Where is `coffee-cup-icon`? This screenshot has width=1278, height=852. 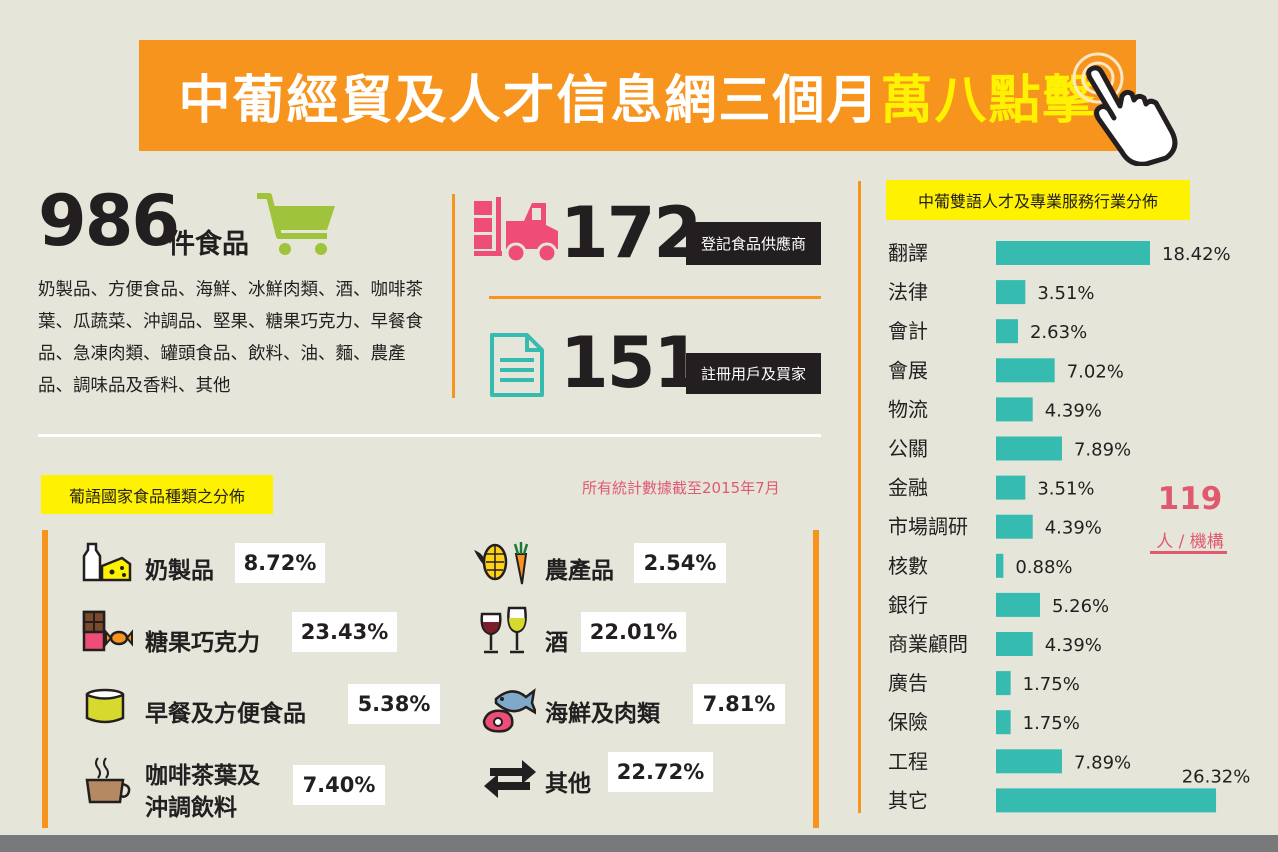
coffee-cup-icon is located at coordinates (108, 780).